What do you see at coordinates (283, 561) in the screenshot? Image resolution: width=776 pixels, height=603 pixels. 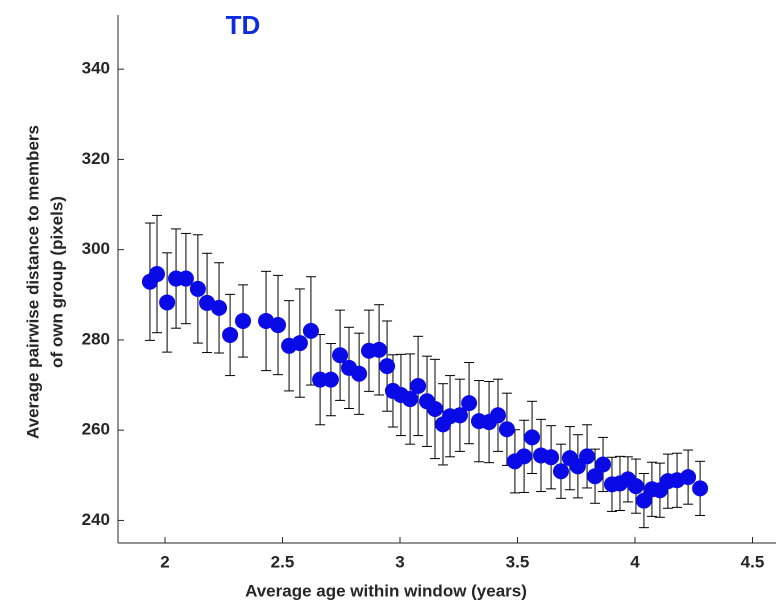 I see `x-tick-label: 2.5` at bounding box center [283, 561].